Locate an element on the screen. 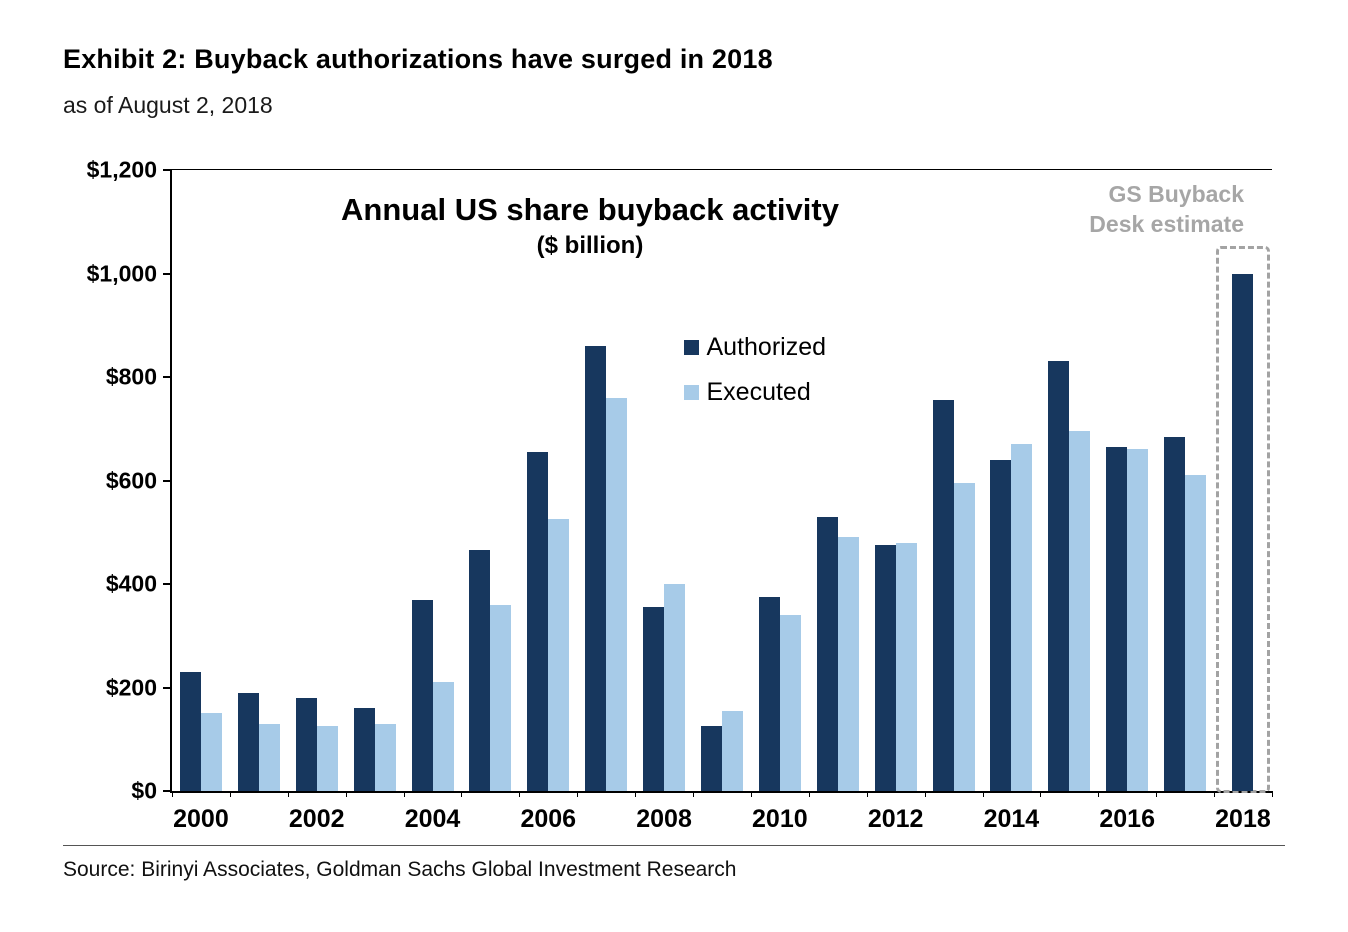 The height and width of the screenshot is (932, 1348). bar-executed-2001 is located at coordinates (269, 757).